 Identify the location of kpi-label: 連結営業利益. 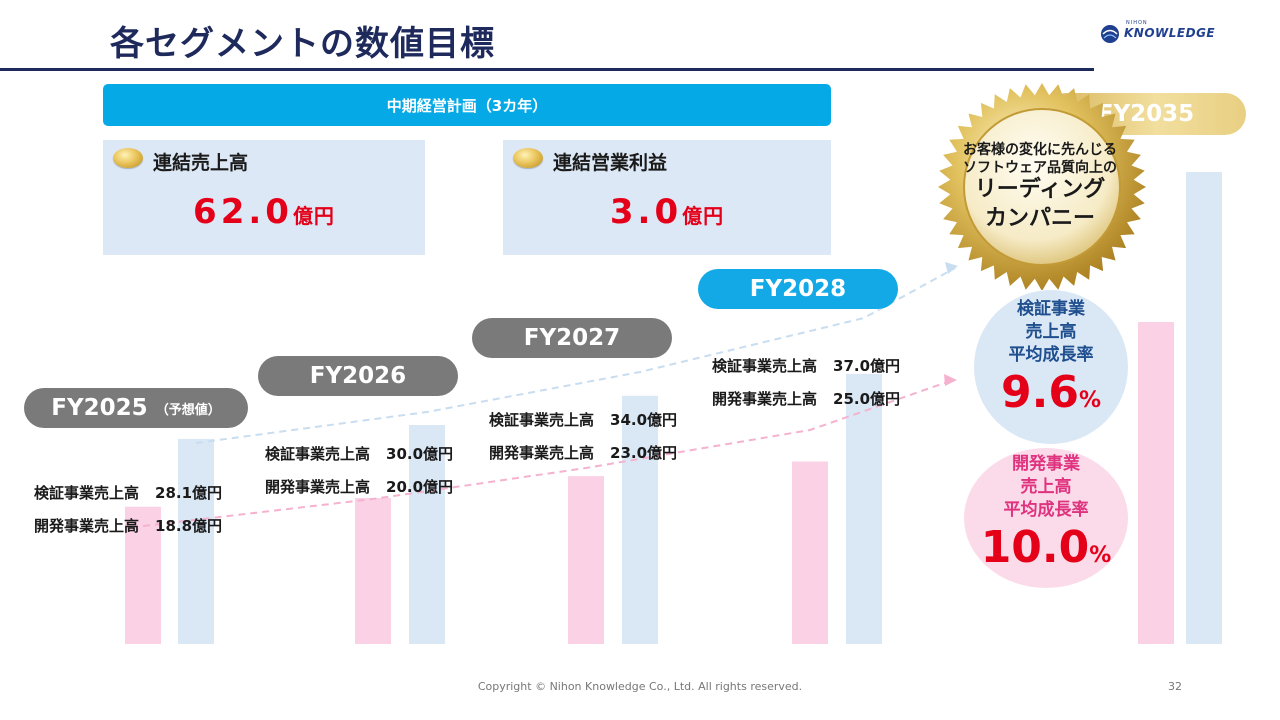
(610, 163).